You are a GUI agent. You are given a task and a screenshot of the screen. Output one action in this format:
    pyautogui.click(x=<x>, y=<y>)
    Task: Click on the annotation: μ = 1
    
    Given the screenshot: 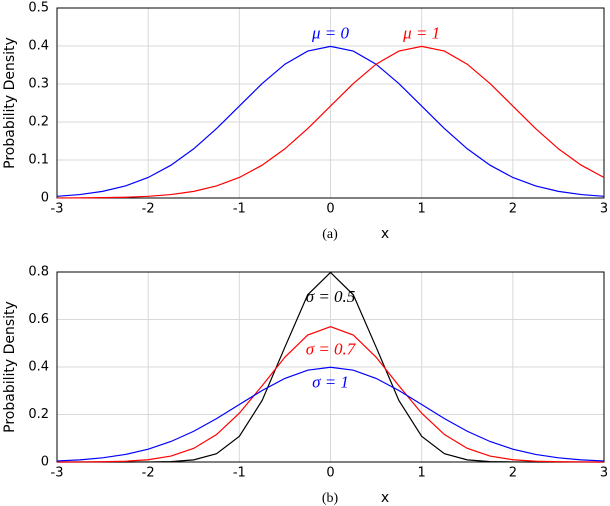 What is the action you would take?
    pyautogui.click(x=421, y=33)
    